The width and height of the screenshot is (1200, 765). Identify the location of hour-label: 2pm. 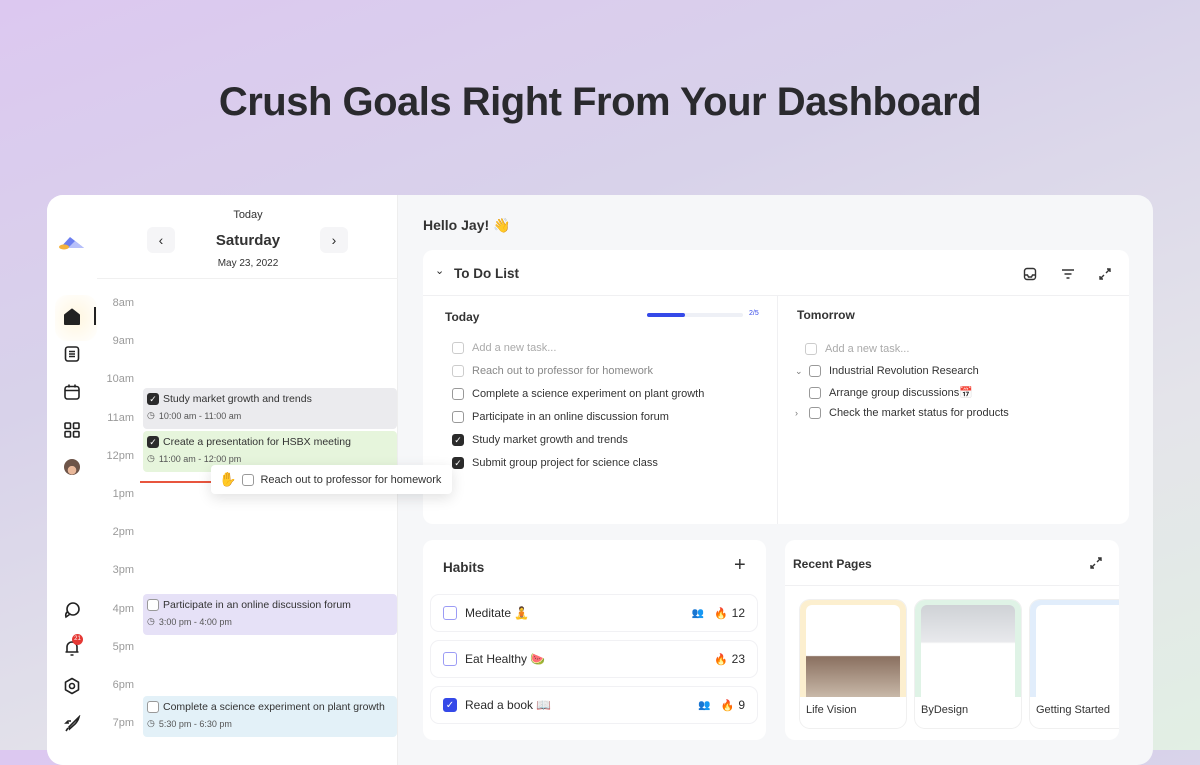
(123, 532).